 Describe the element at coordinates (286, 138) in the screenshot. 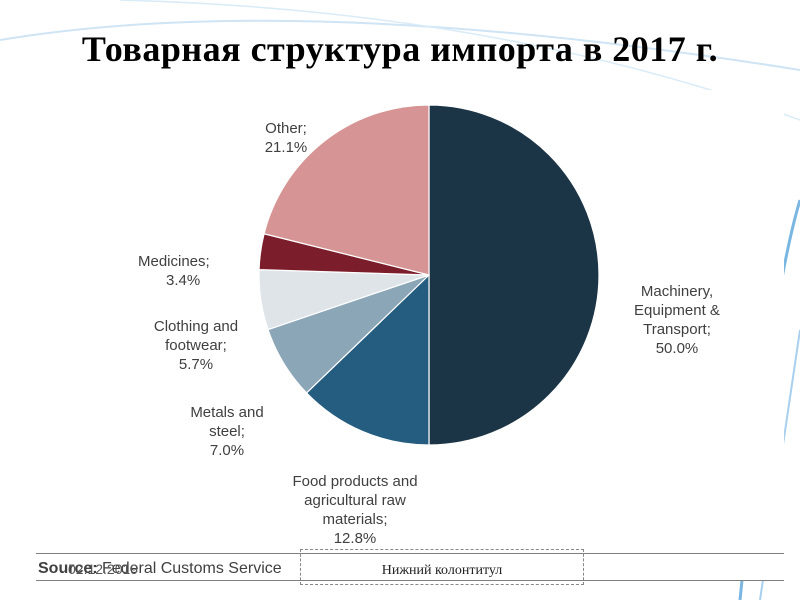

I see `label-other: Other; 21.1%` at that location.